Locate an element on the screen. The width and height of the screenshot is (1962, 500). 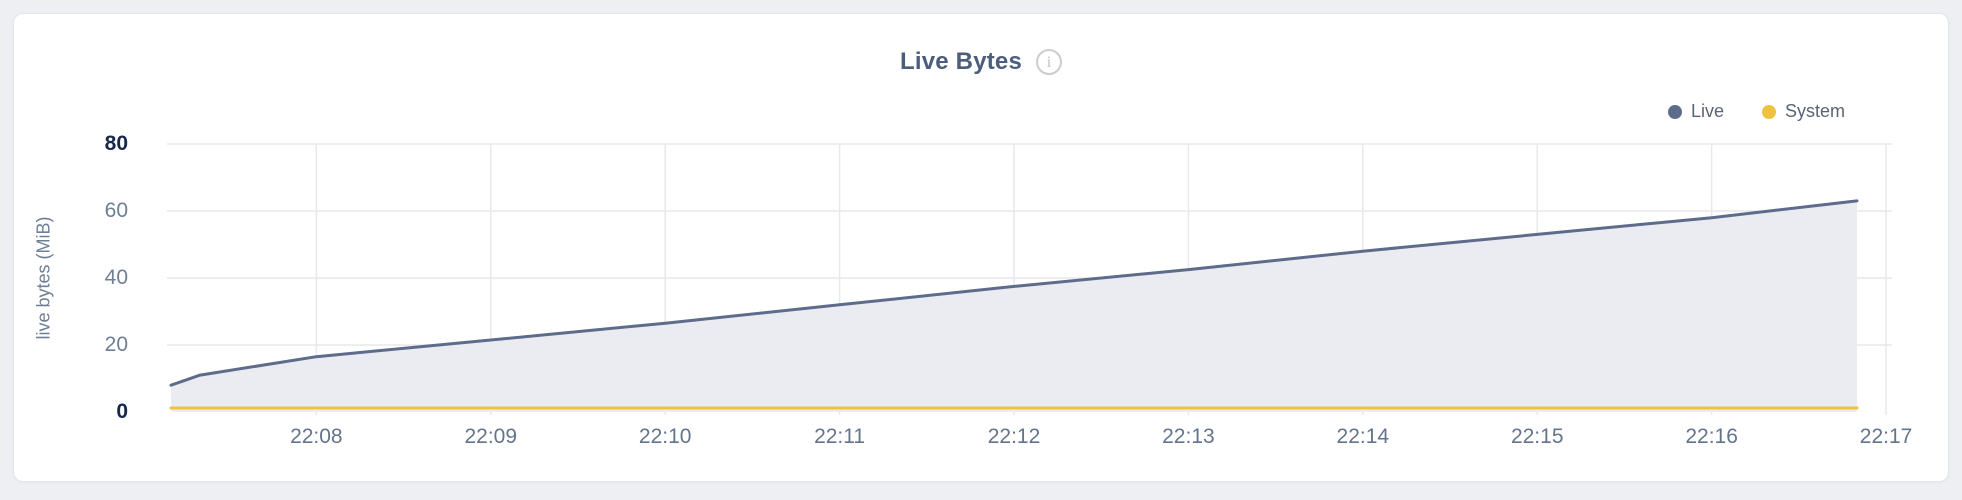
x-tick-label: 22:17 is located at coordinates (1886, 436).